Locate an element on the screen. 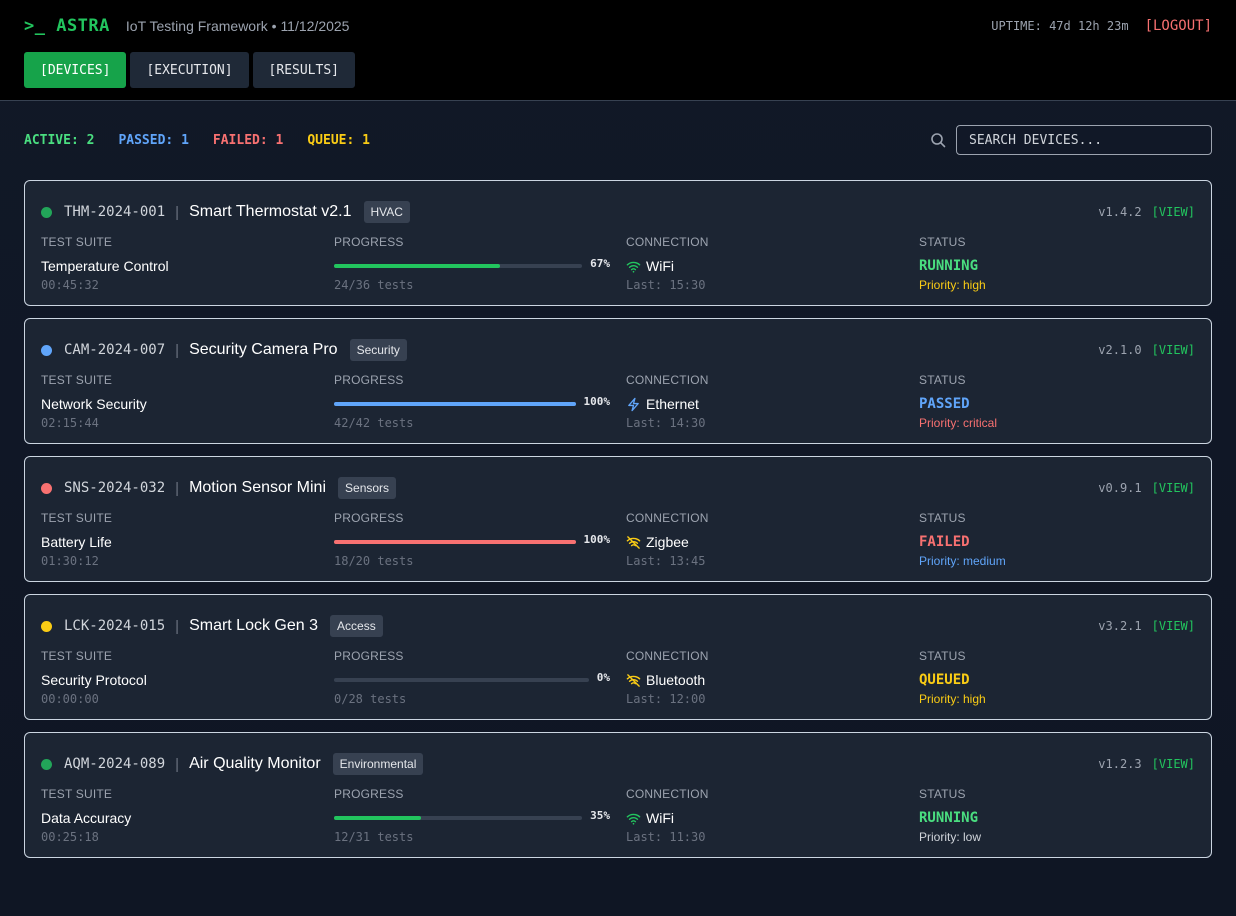 This screenshot has width=1236, height=916. test-count: 42/42 tests is located at coordinates (374, 423).